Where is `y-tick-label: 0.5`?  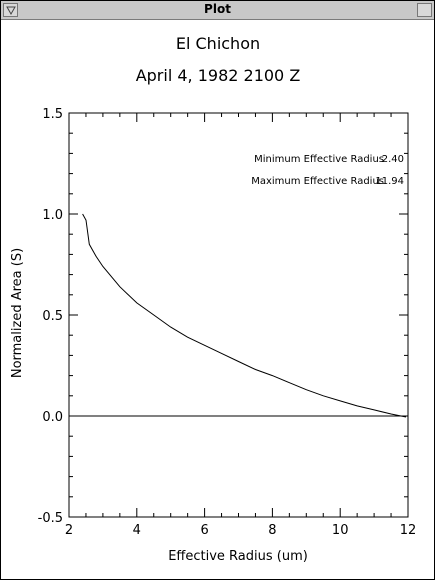 y-tick-label: 0.5 is located at coordinates (52, 316).